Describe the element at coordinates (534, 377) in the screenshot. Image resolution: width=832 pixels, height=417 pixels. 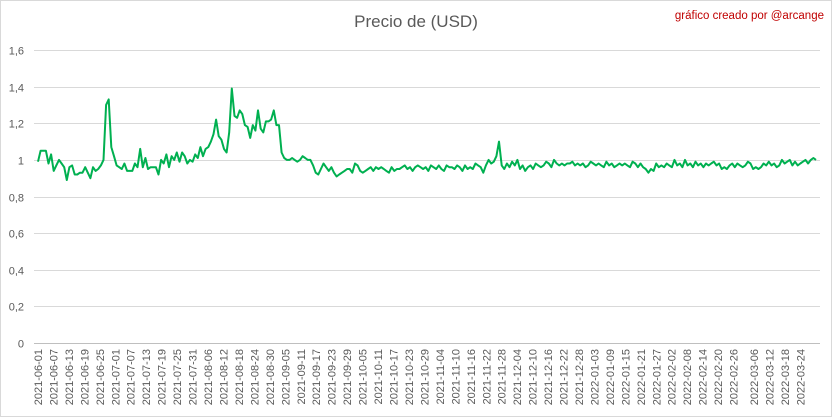
I see `x-tick-label: 2021-12-10` at that location.